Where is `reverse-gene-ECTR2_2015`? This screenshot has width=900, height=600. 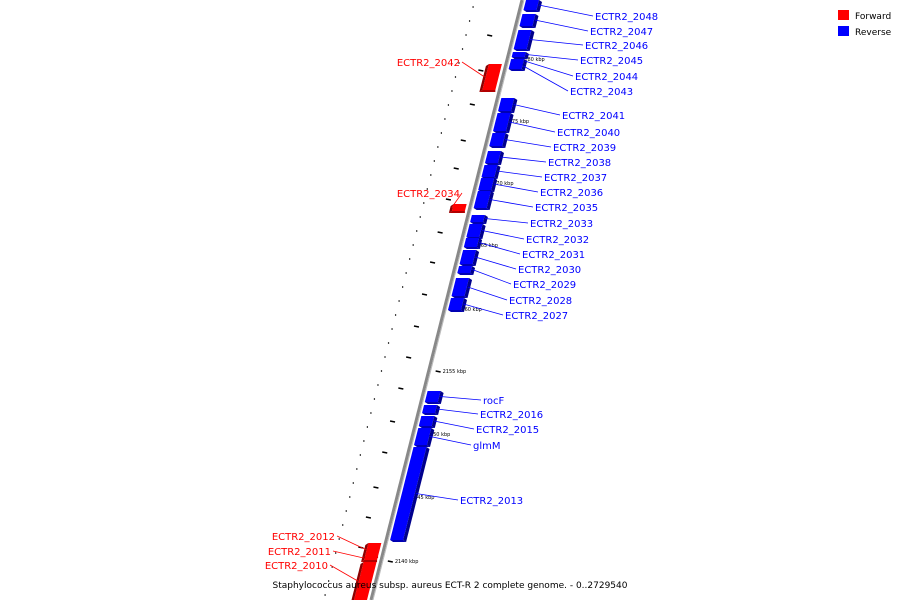
reverse-gene-ECTR2_2015 is located at coordinates (428, 422).